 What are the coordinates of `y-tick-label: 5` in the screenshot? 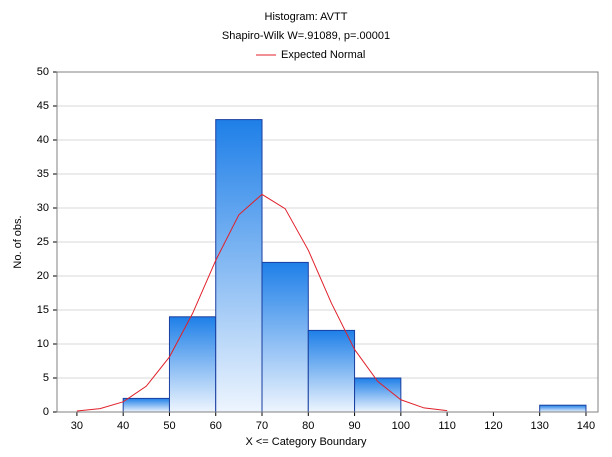 It's located at (46, 378).